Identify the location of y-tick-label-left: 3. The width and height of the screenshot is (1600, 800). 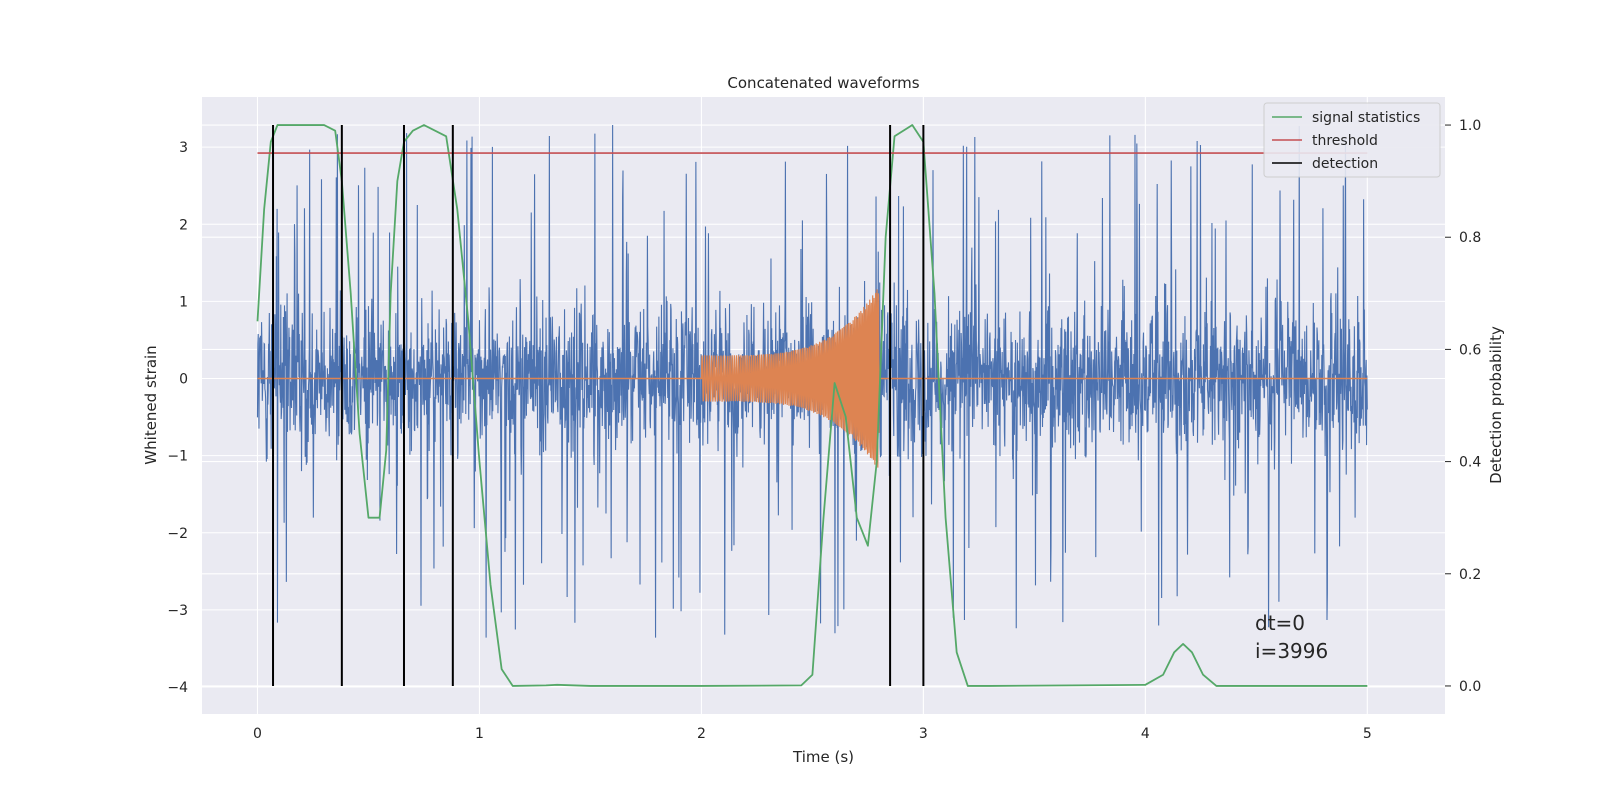
(183, 148).